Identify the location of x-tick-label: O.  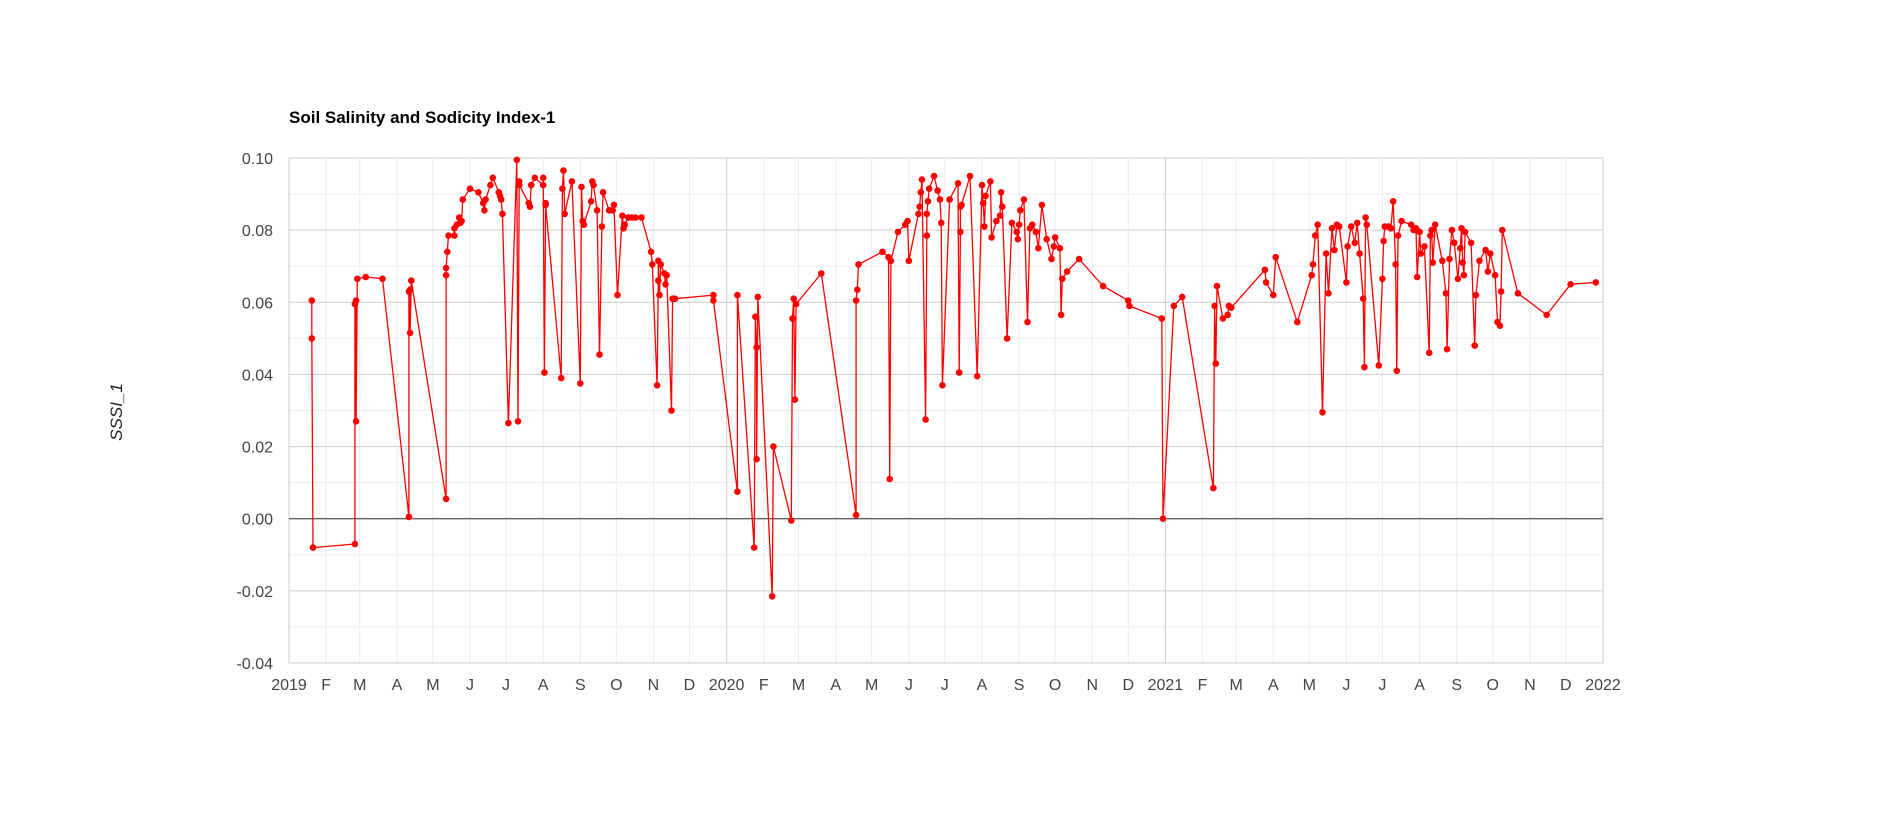
(616, 685).